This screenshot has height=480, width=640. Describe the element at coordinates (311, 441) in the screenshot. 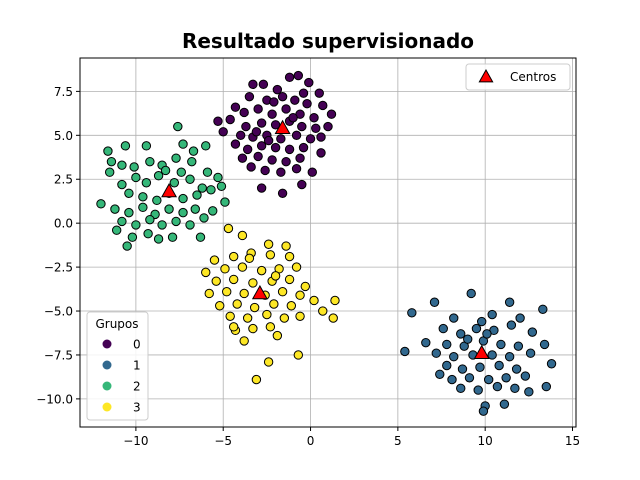

I see `x-tick-label: 0` at that location.